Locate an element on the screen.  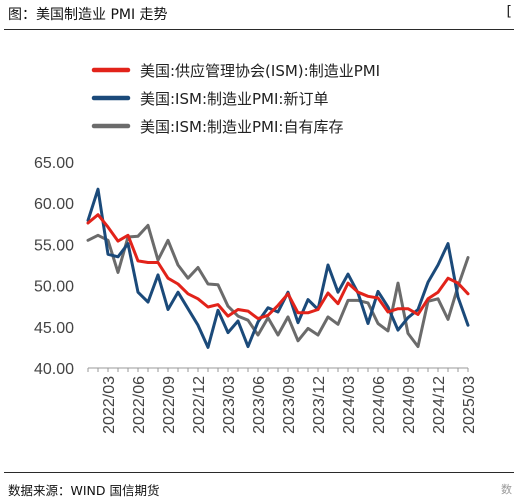
y-tick-label: 55.00 is located at coordinates (54, 245).